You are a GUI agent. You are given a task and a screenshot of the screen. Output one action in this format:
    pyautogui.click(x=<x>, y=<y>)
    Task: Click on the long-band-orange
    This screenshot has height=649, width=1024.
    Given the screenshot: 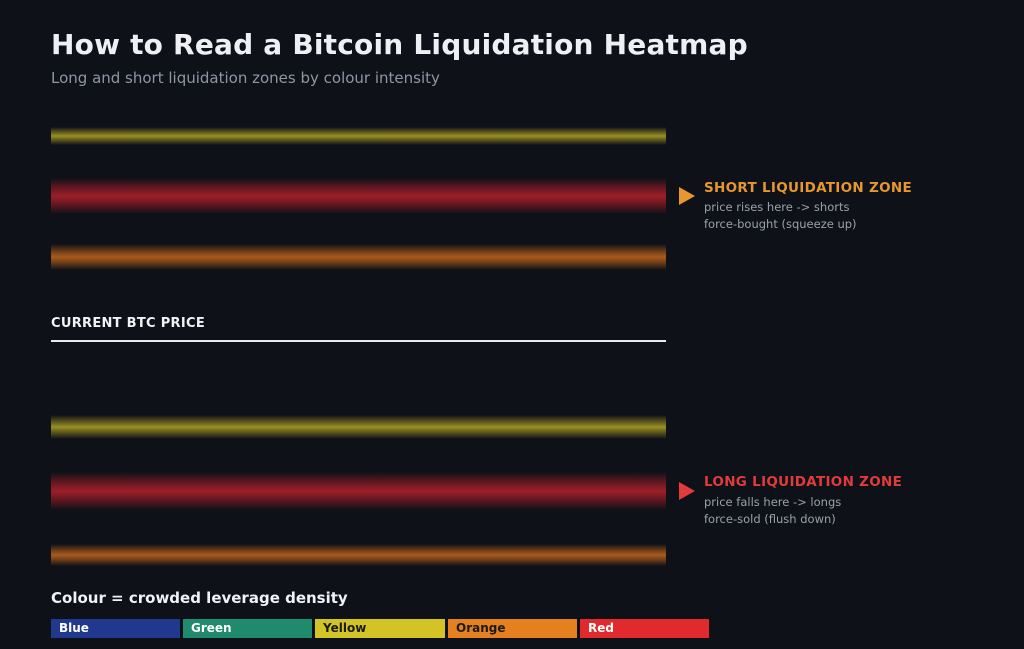 What is the action you would take?
    pyautogui.click(x=358, y=555)
    